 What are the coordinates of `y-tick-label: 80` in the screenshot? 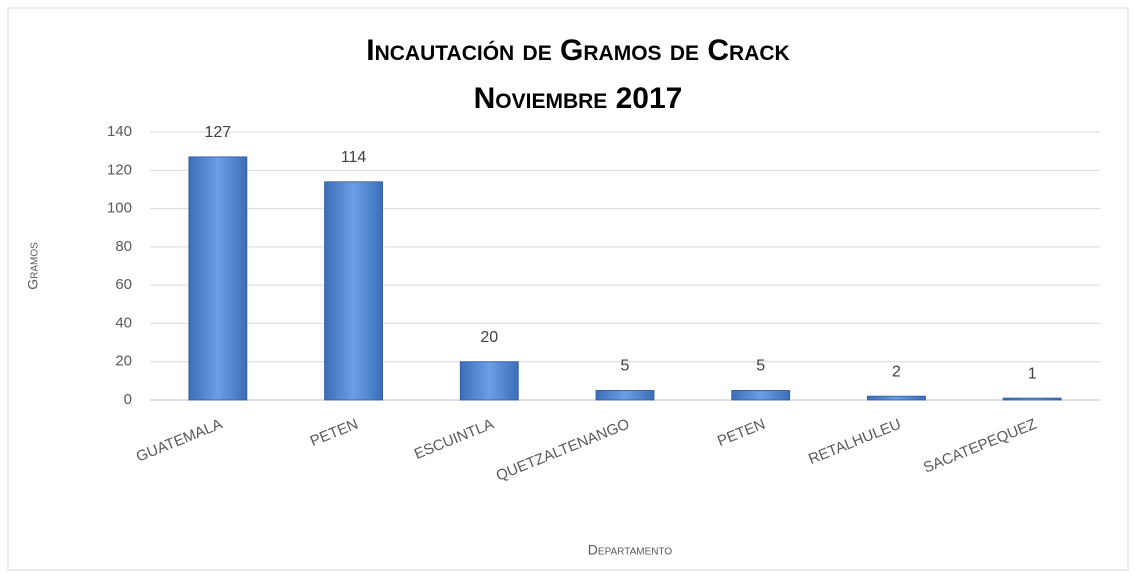 It's located at (123, 246).